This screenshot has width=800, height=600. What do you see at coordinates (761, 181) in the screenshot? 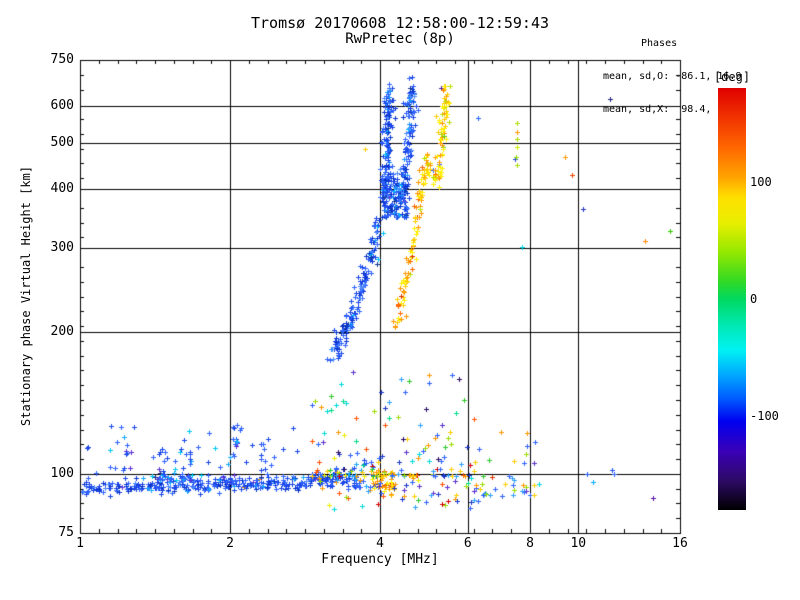
I see `colorbar-tick-label: 100` at bounding box center [761, 181].